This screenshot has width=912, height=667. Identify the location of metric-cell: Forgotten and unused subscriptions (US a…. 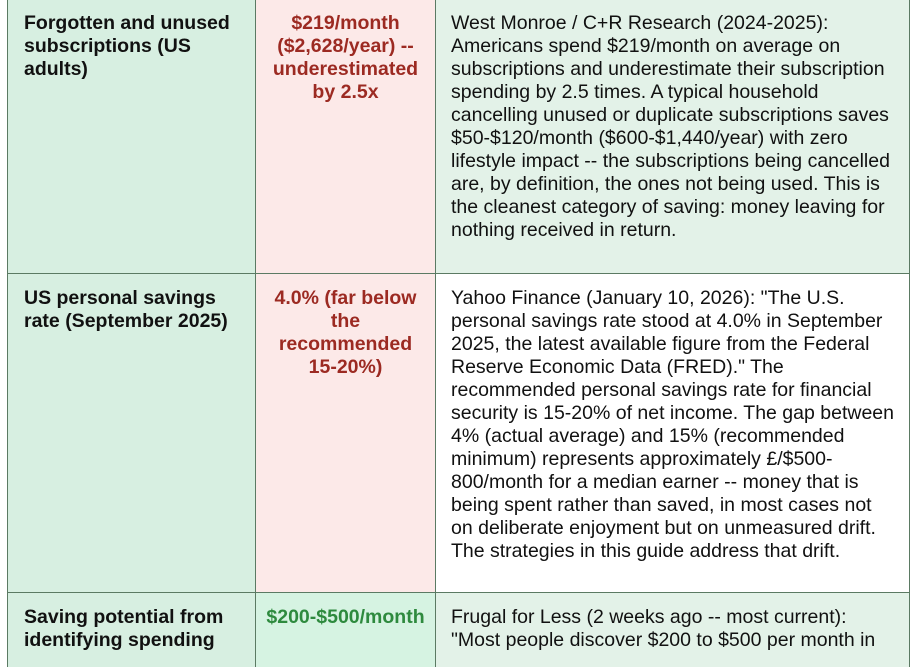
(131, 137).